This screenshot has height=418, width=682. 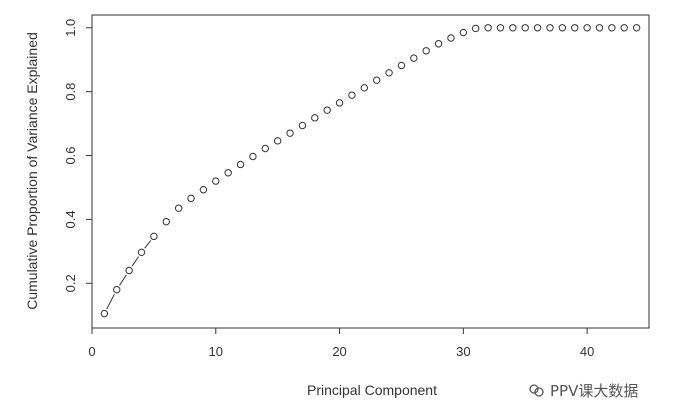 I want to click on watermark: PPV课大数据, so click(x=583, y=390).